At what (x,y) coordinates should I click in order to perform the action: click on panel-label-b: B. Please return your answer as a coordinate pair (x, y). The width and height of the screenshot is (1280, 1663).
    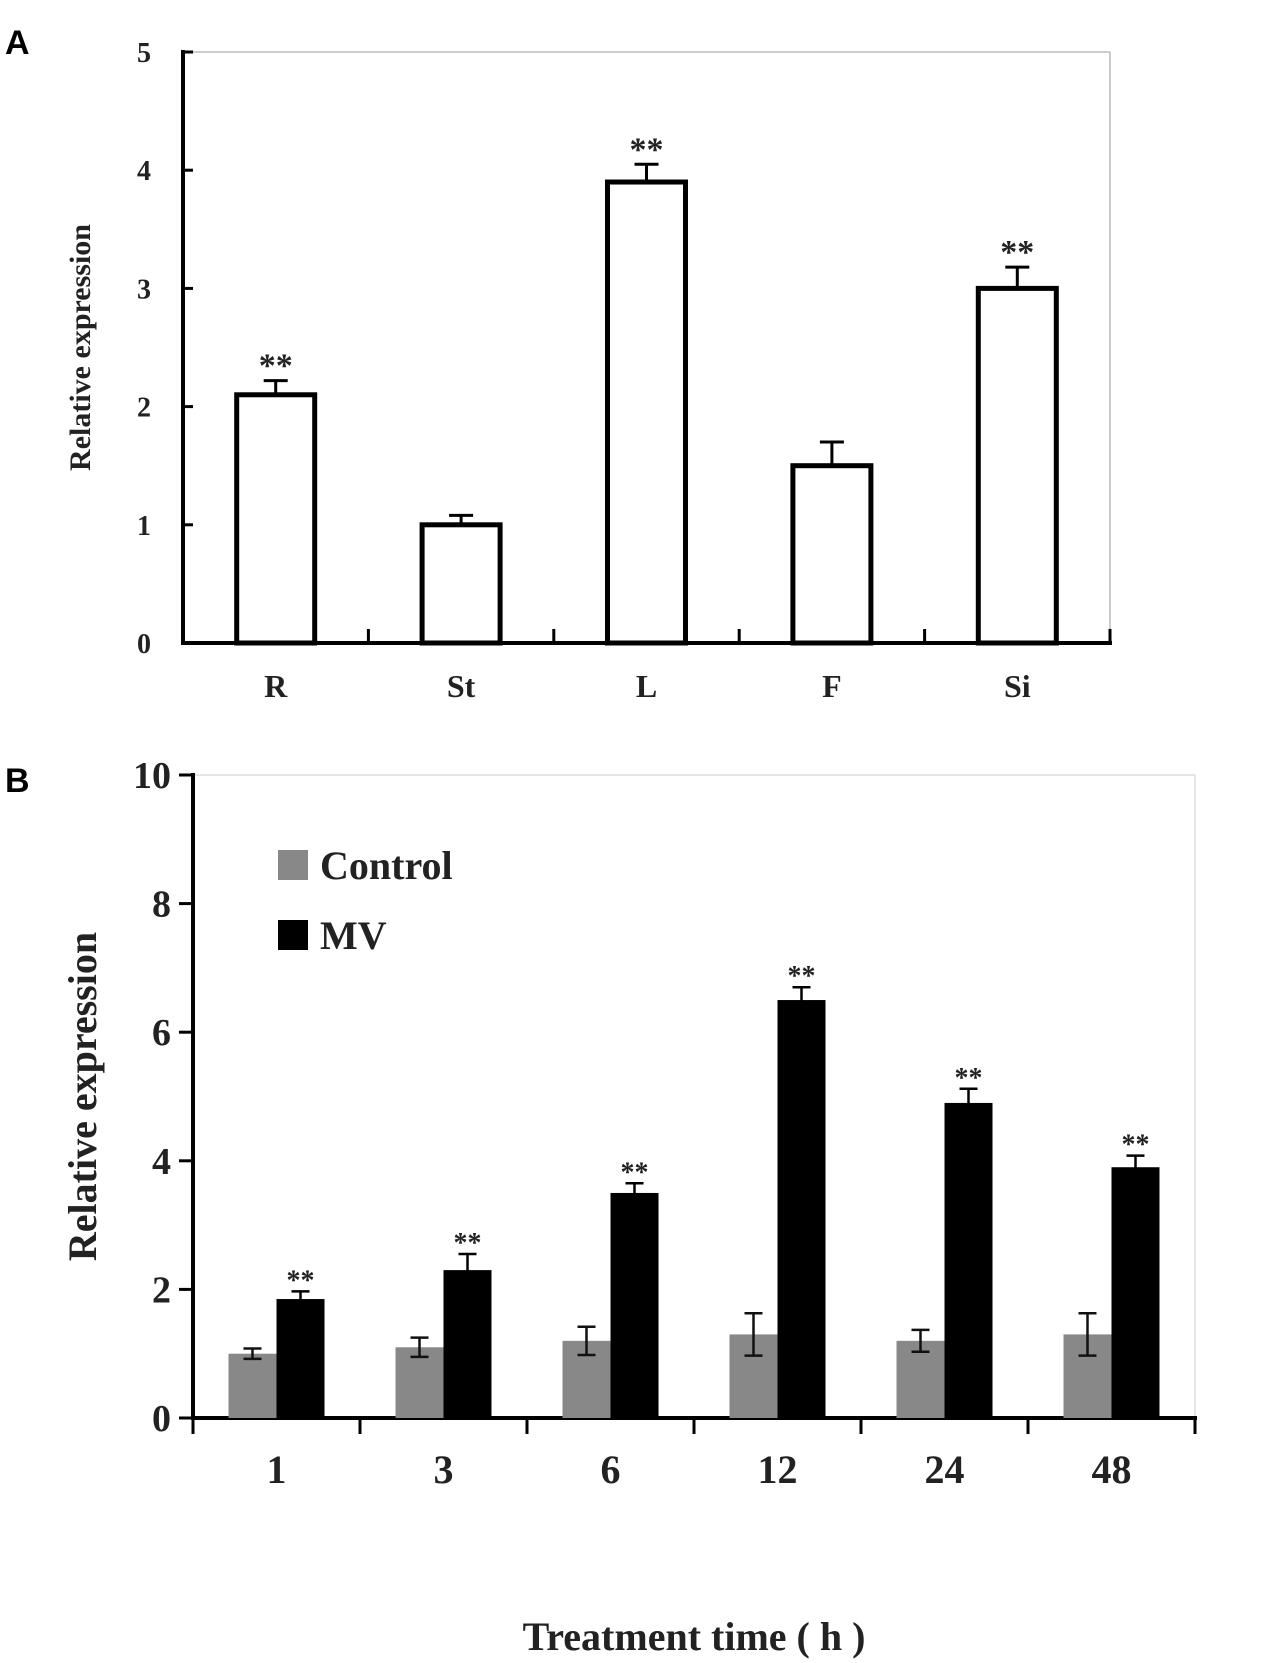
    Looking at the image, I should click on (17, 781).